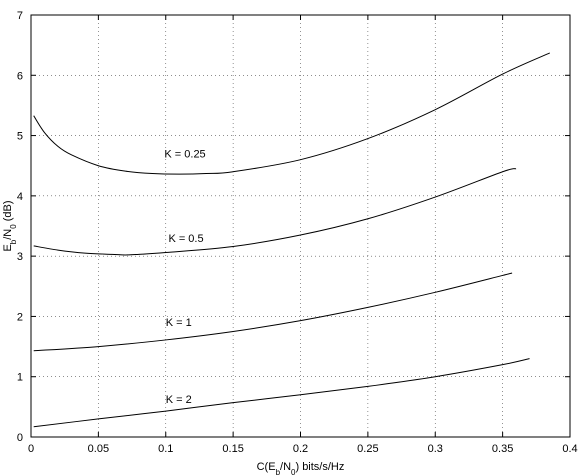 The image size is (581, 476). I want to click on y-tick-label: 3, so click(20, 257).